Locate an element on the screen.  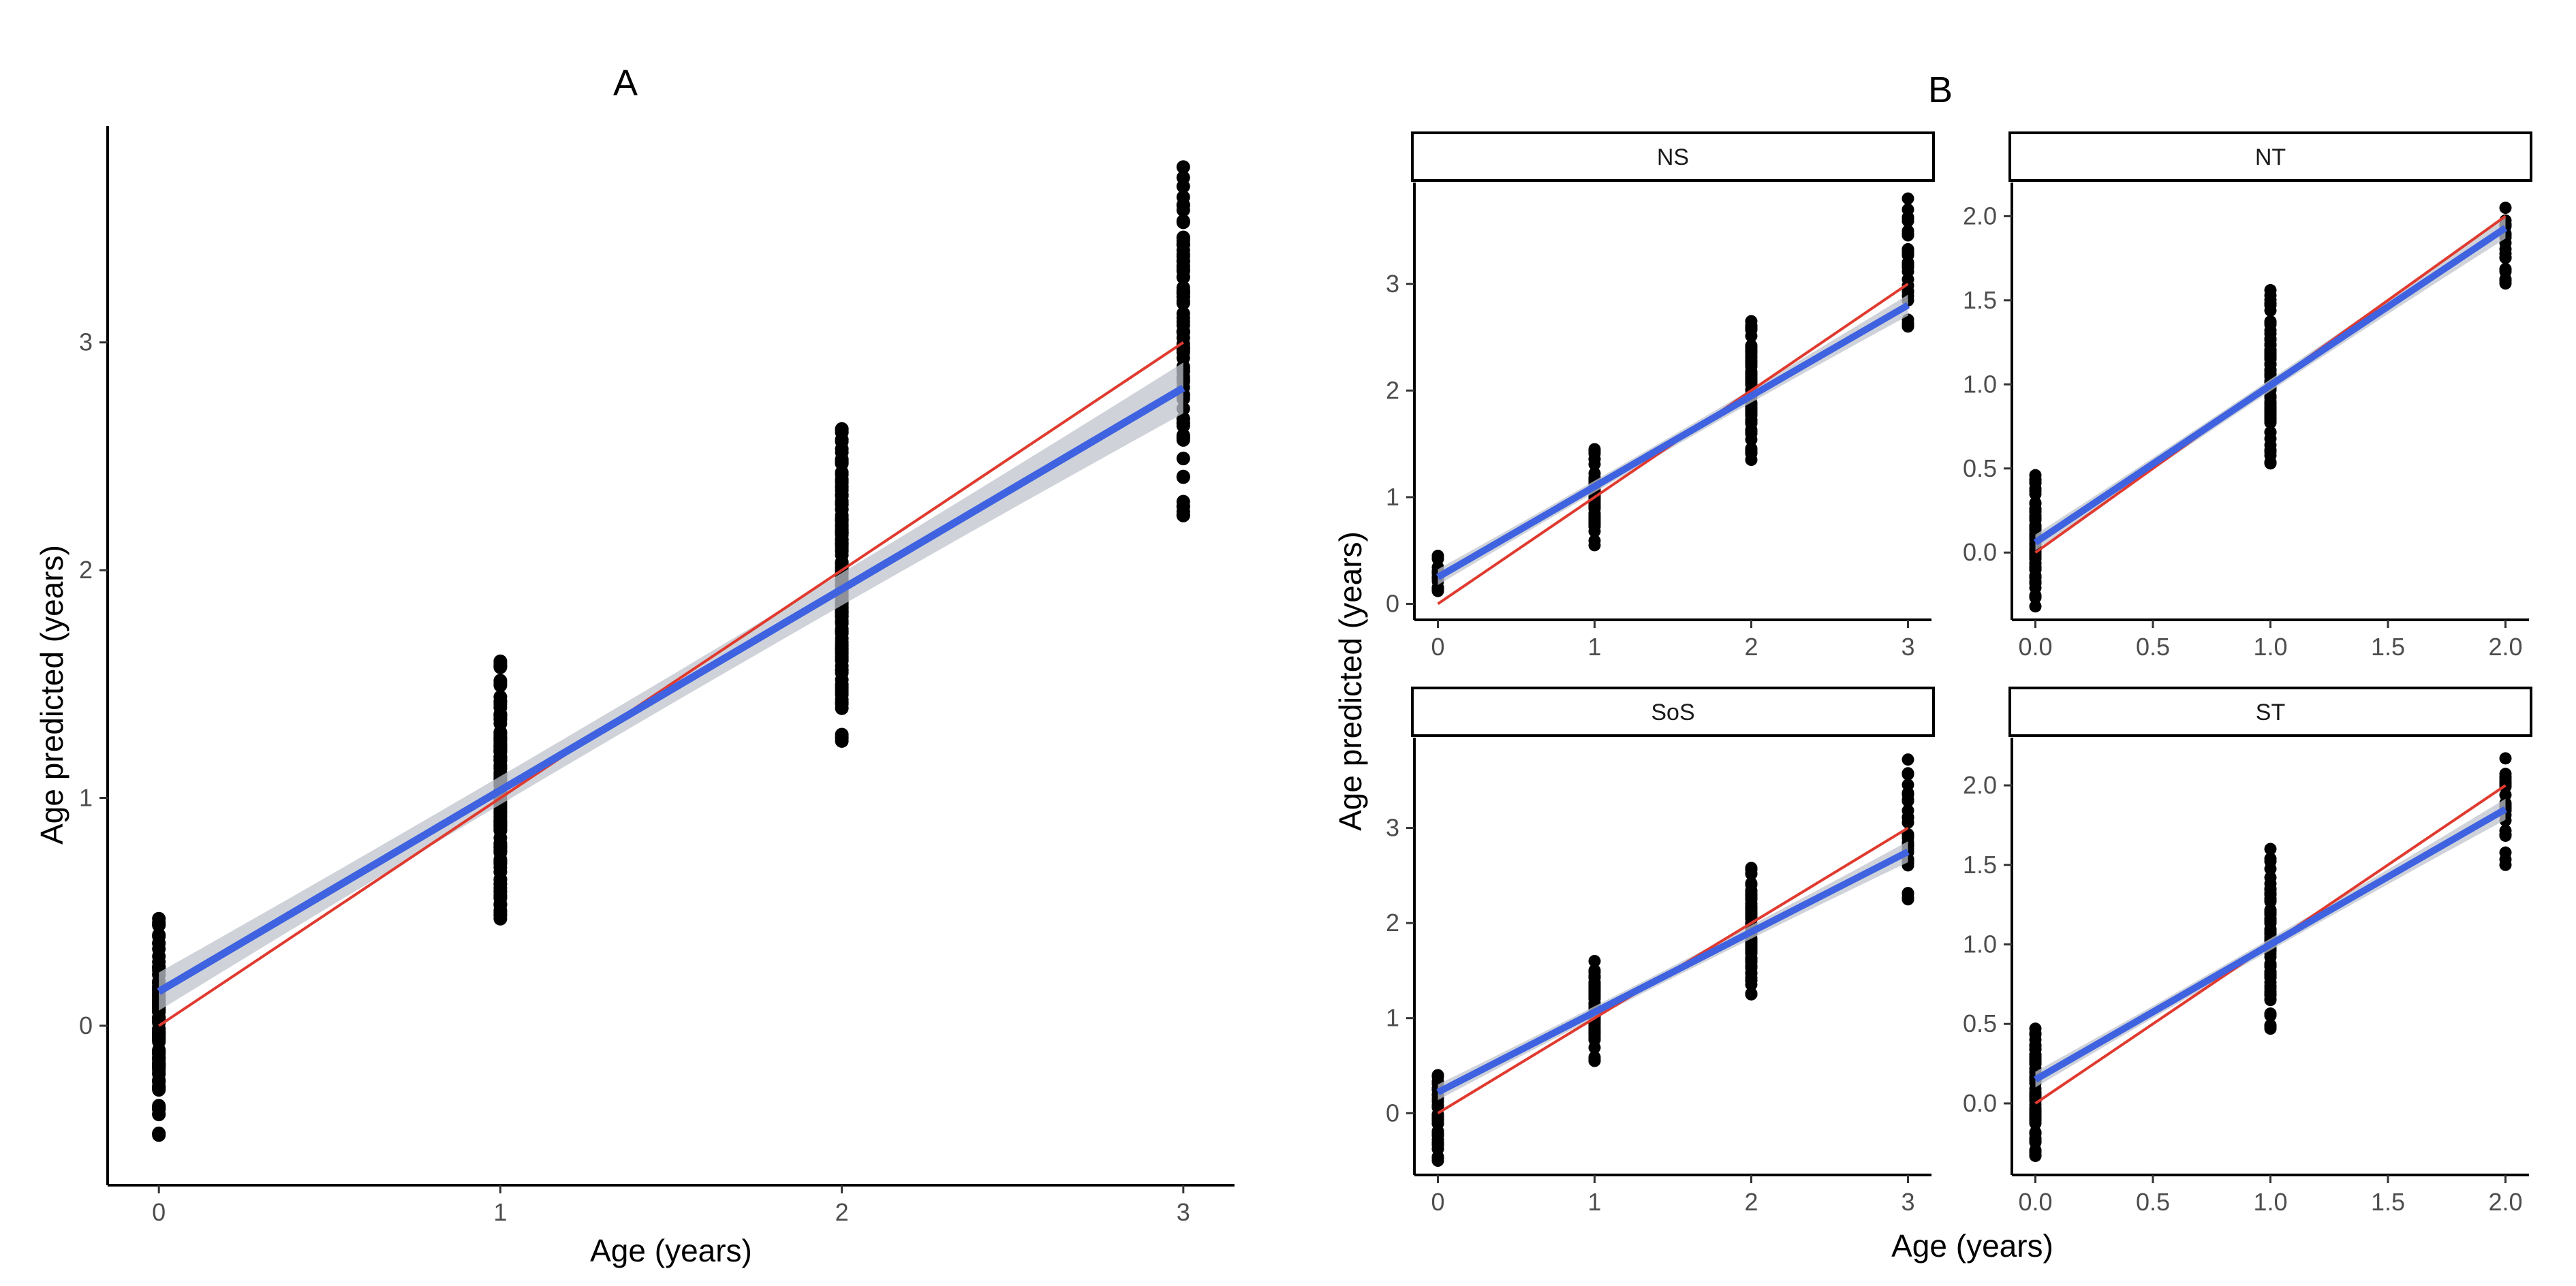
facet-strip-label: ST is located at coordinates (2270, 713).